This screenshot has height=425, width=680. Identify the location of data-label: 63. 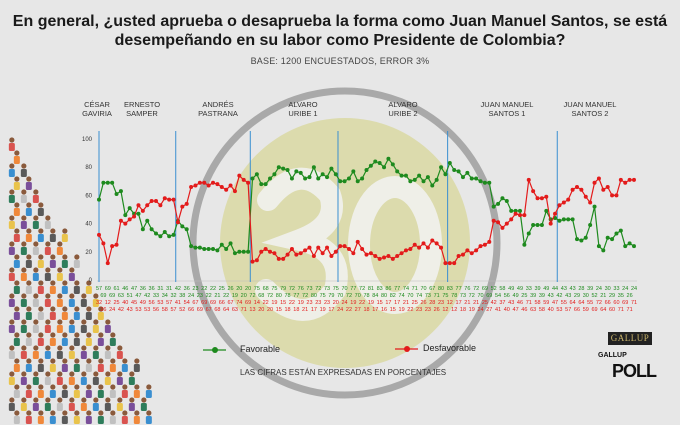
(533, 310).